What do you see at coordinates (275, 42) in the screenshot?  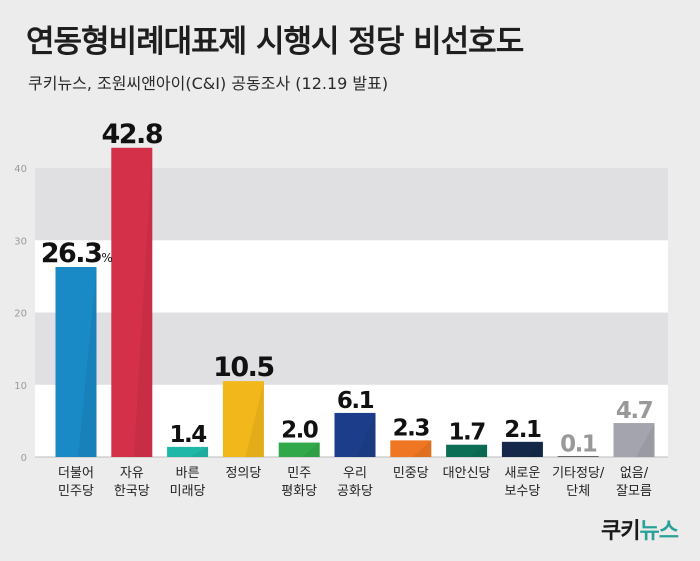 I see `chart-title: 연동형비례대표제 시행시 정당 비선호도` at bounding box center [275, 42].